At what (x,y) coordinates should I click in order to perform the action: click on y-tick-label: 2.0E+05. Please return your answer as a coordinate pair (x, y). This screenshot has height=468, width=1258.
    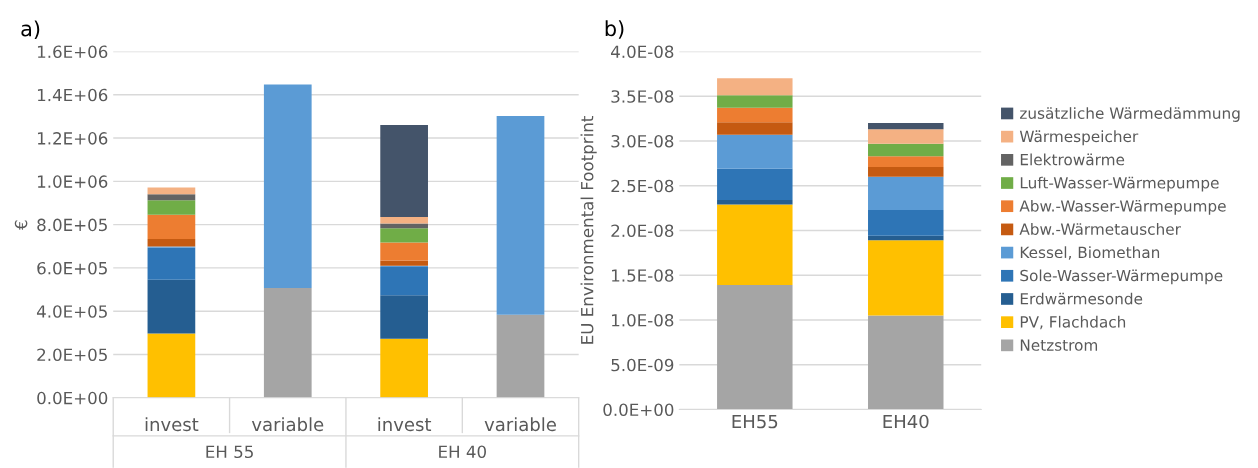
    Looking at the image, I should click on (72, 355).